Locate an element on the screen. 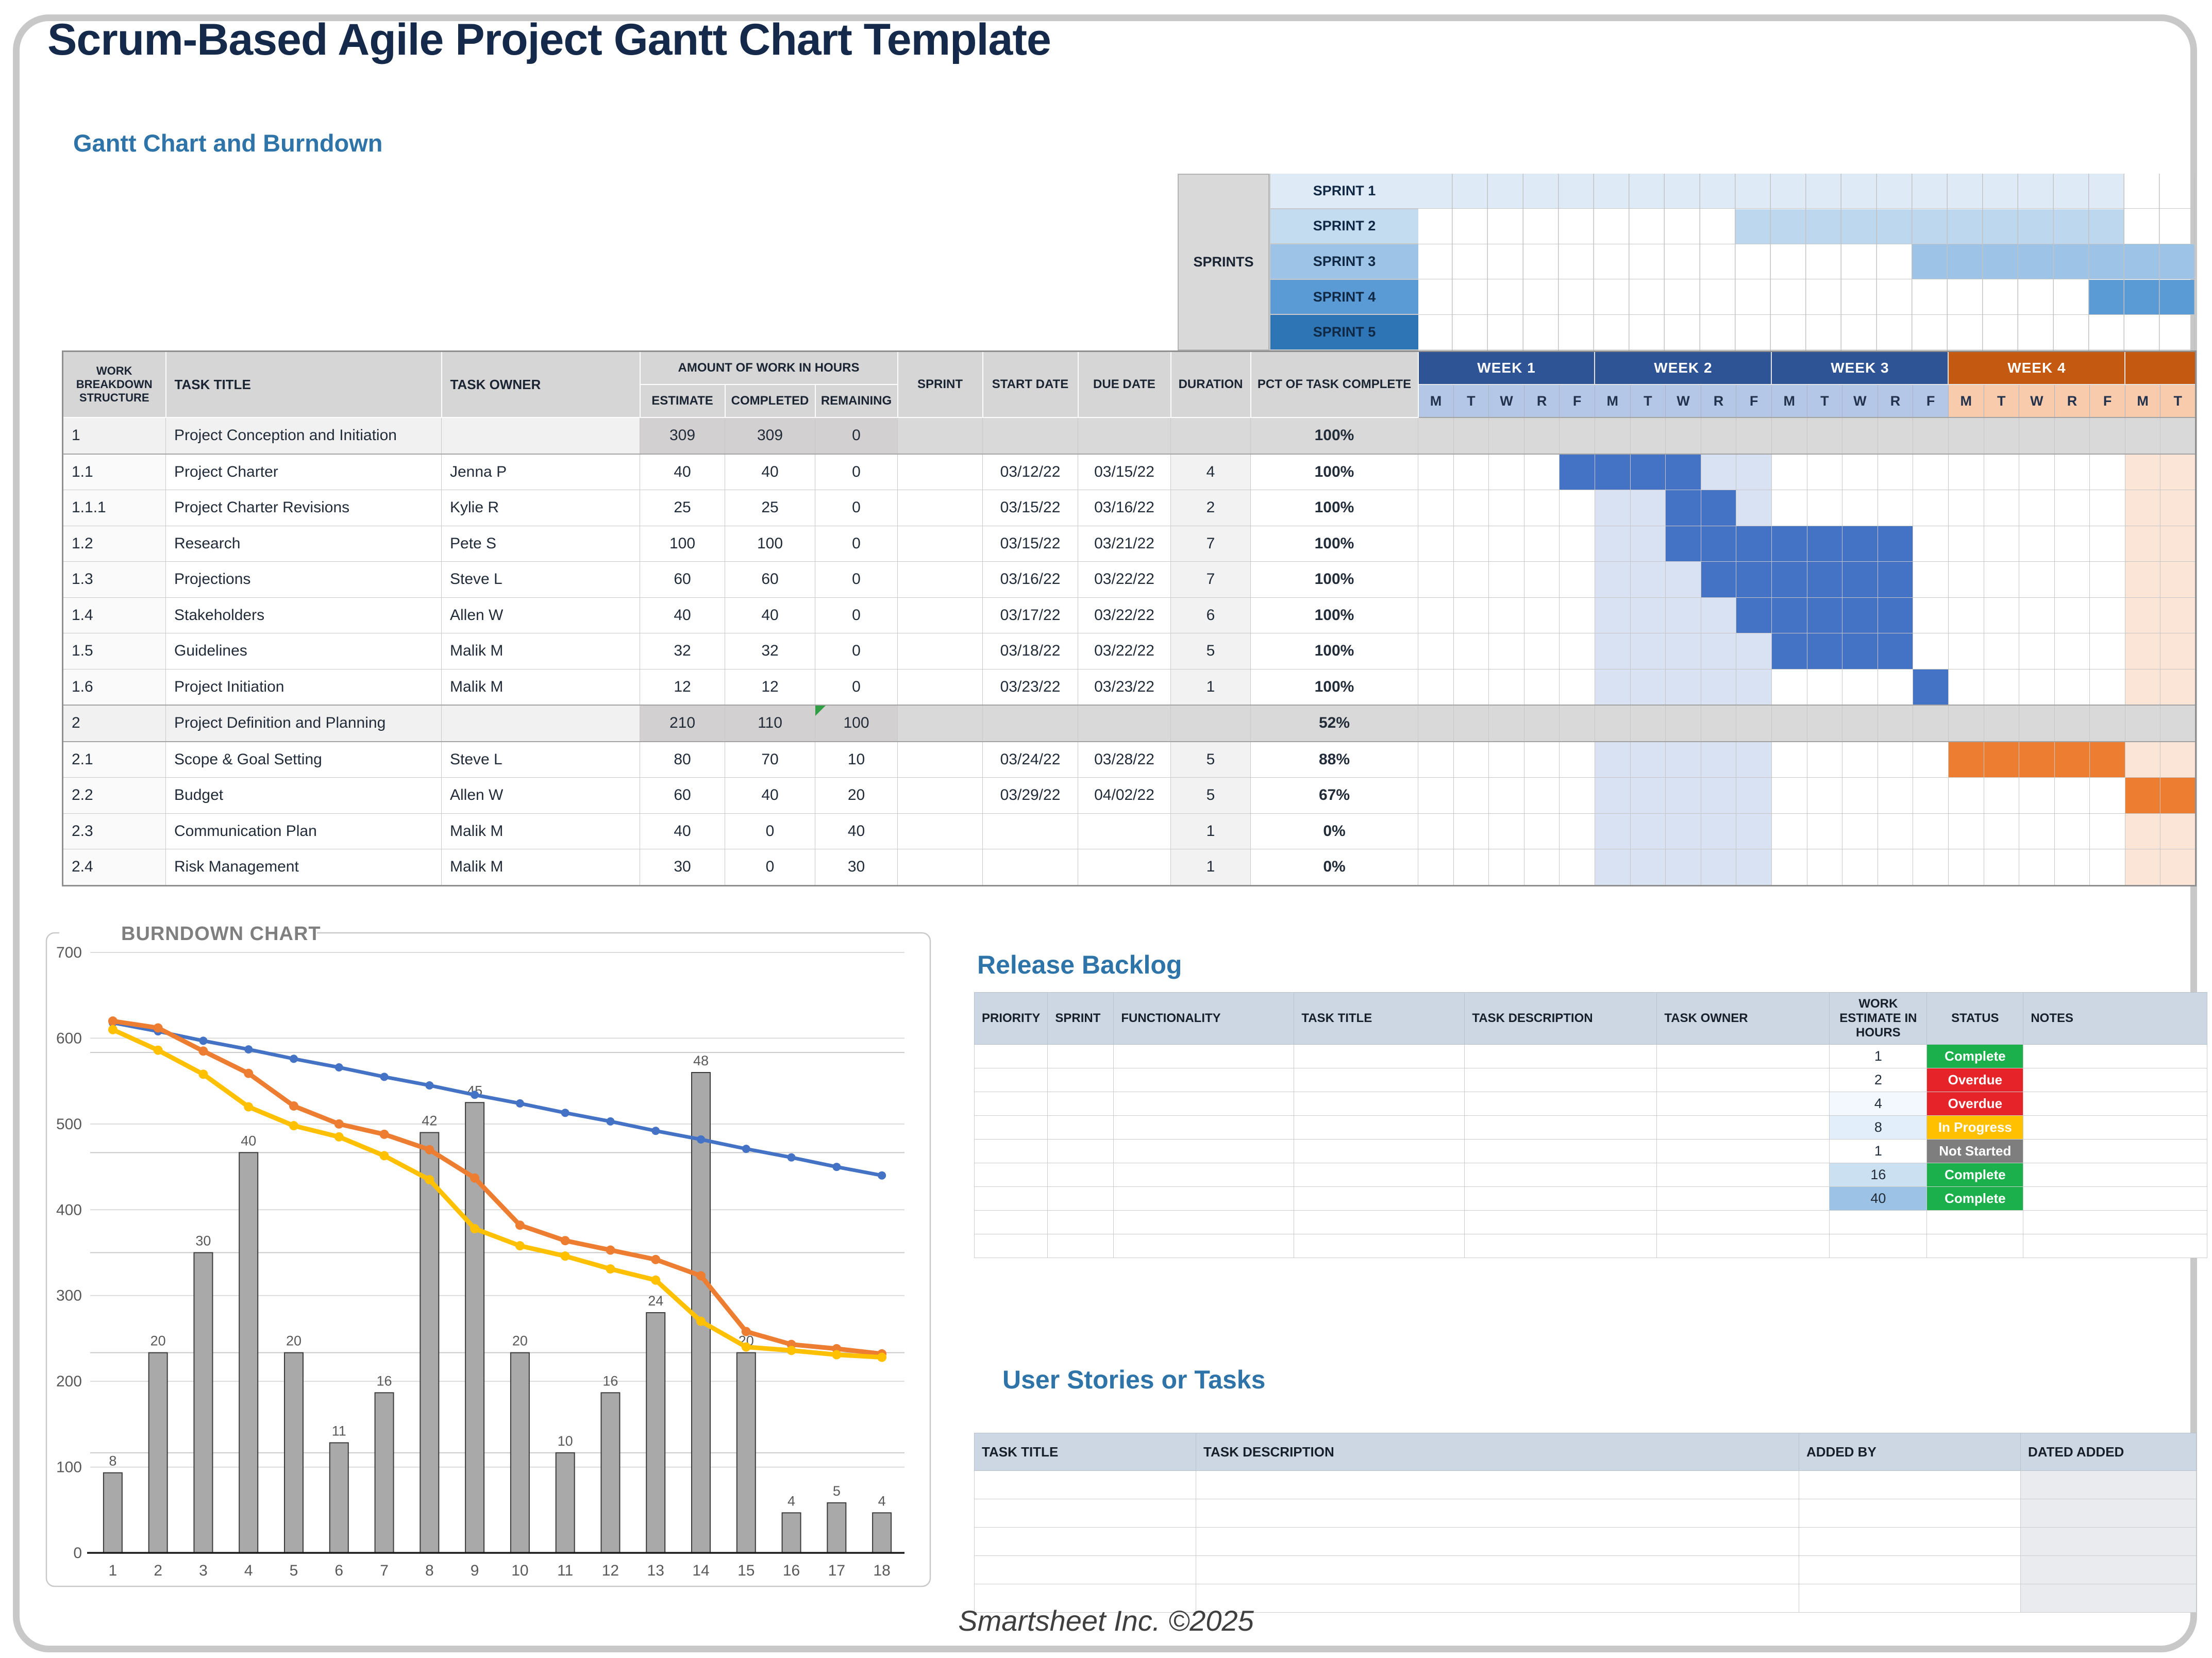 The image size is (2212, 1658). cell-due-date: 03/21/22 is located at coordinates (1124, 543).